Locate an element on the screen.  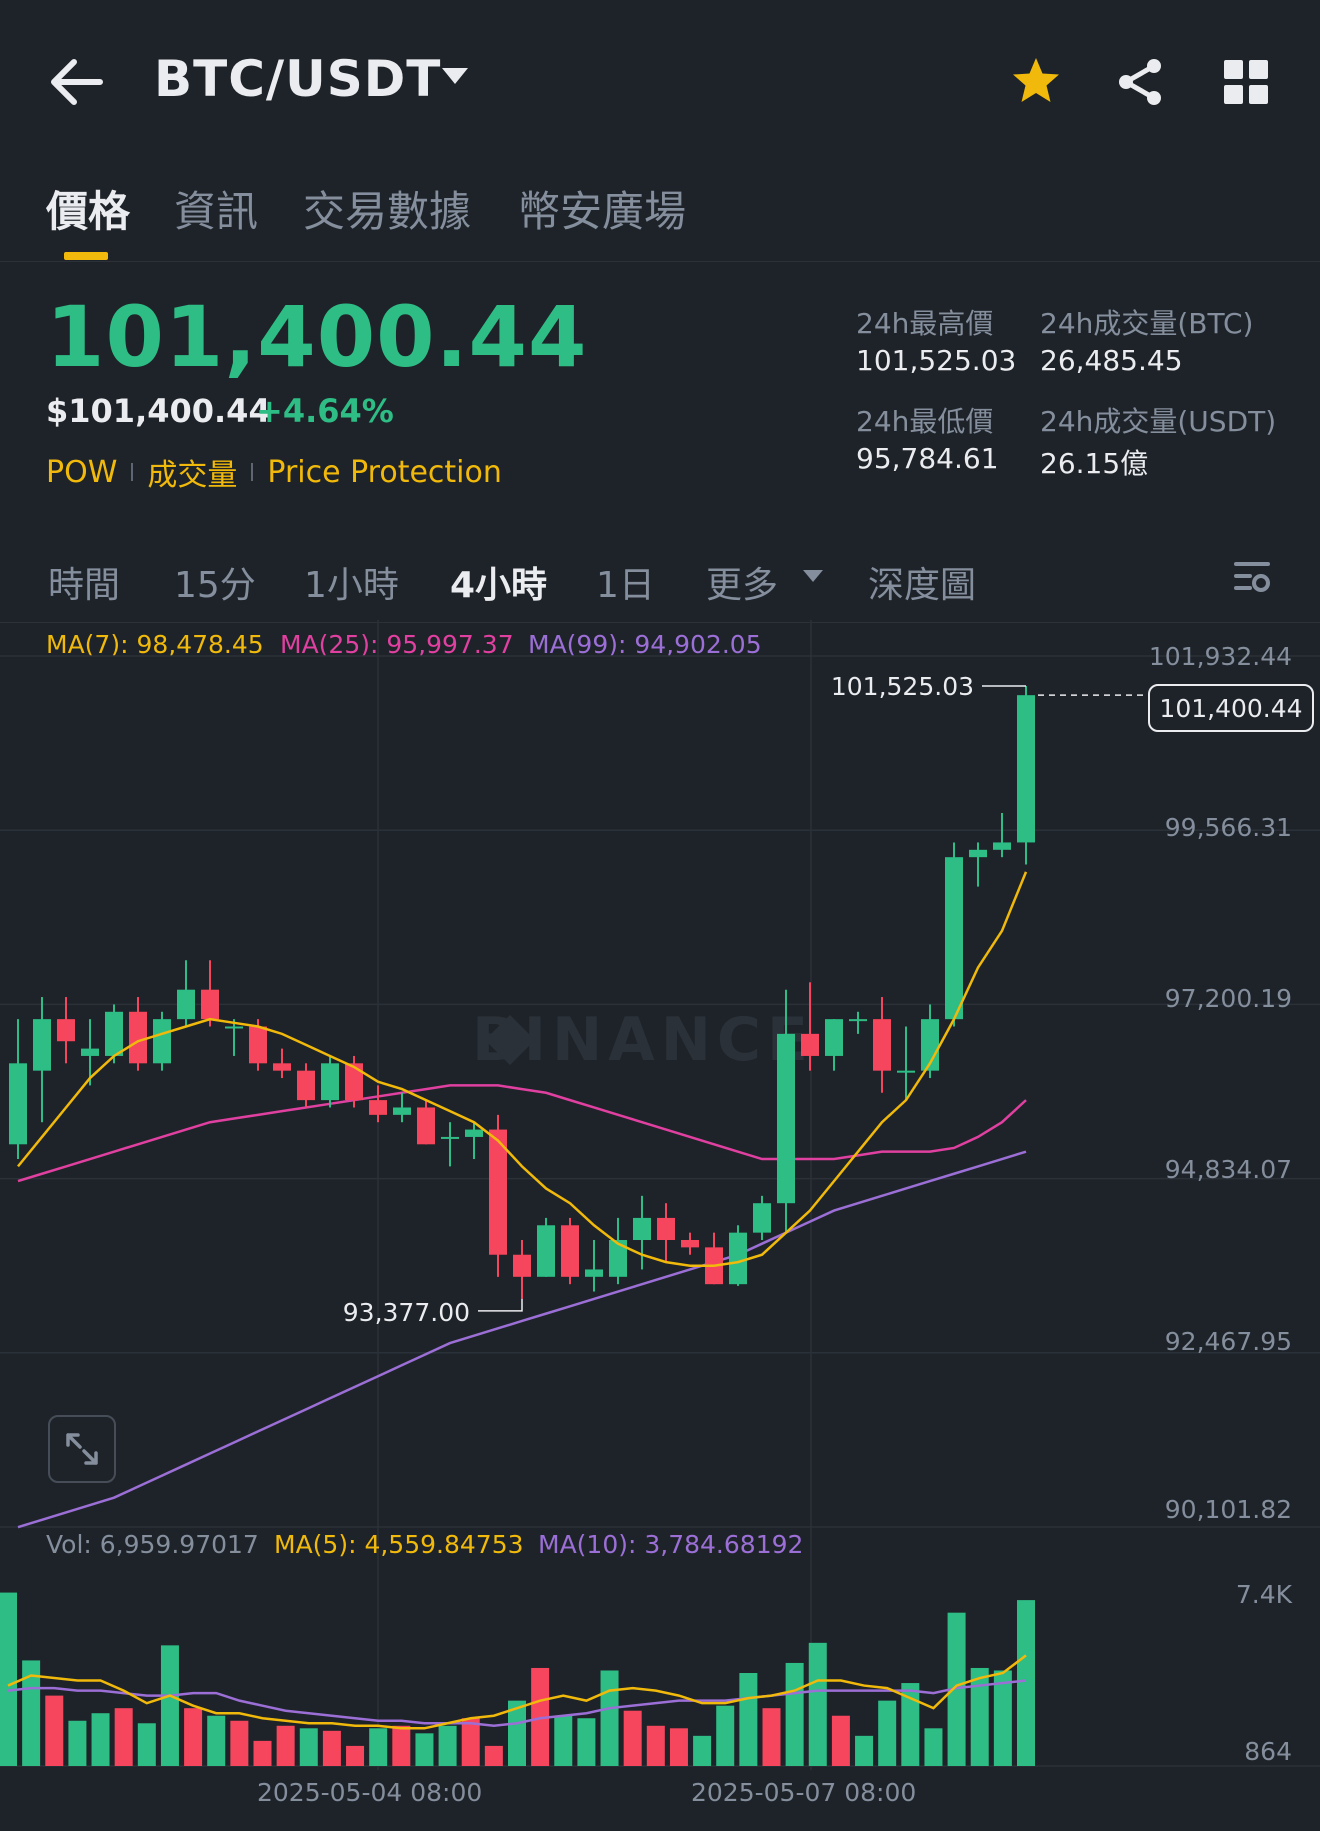
grid-menu-icon is located at coordinates (1246, 82).